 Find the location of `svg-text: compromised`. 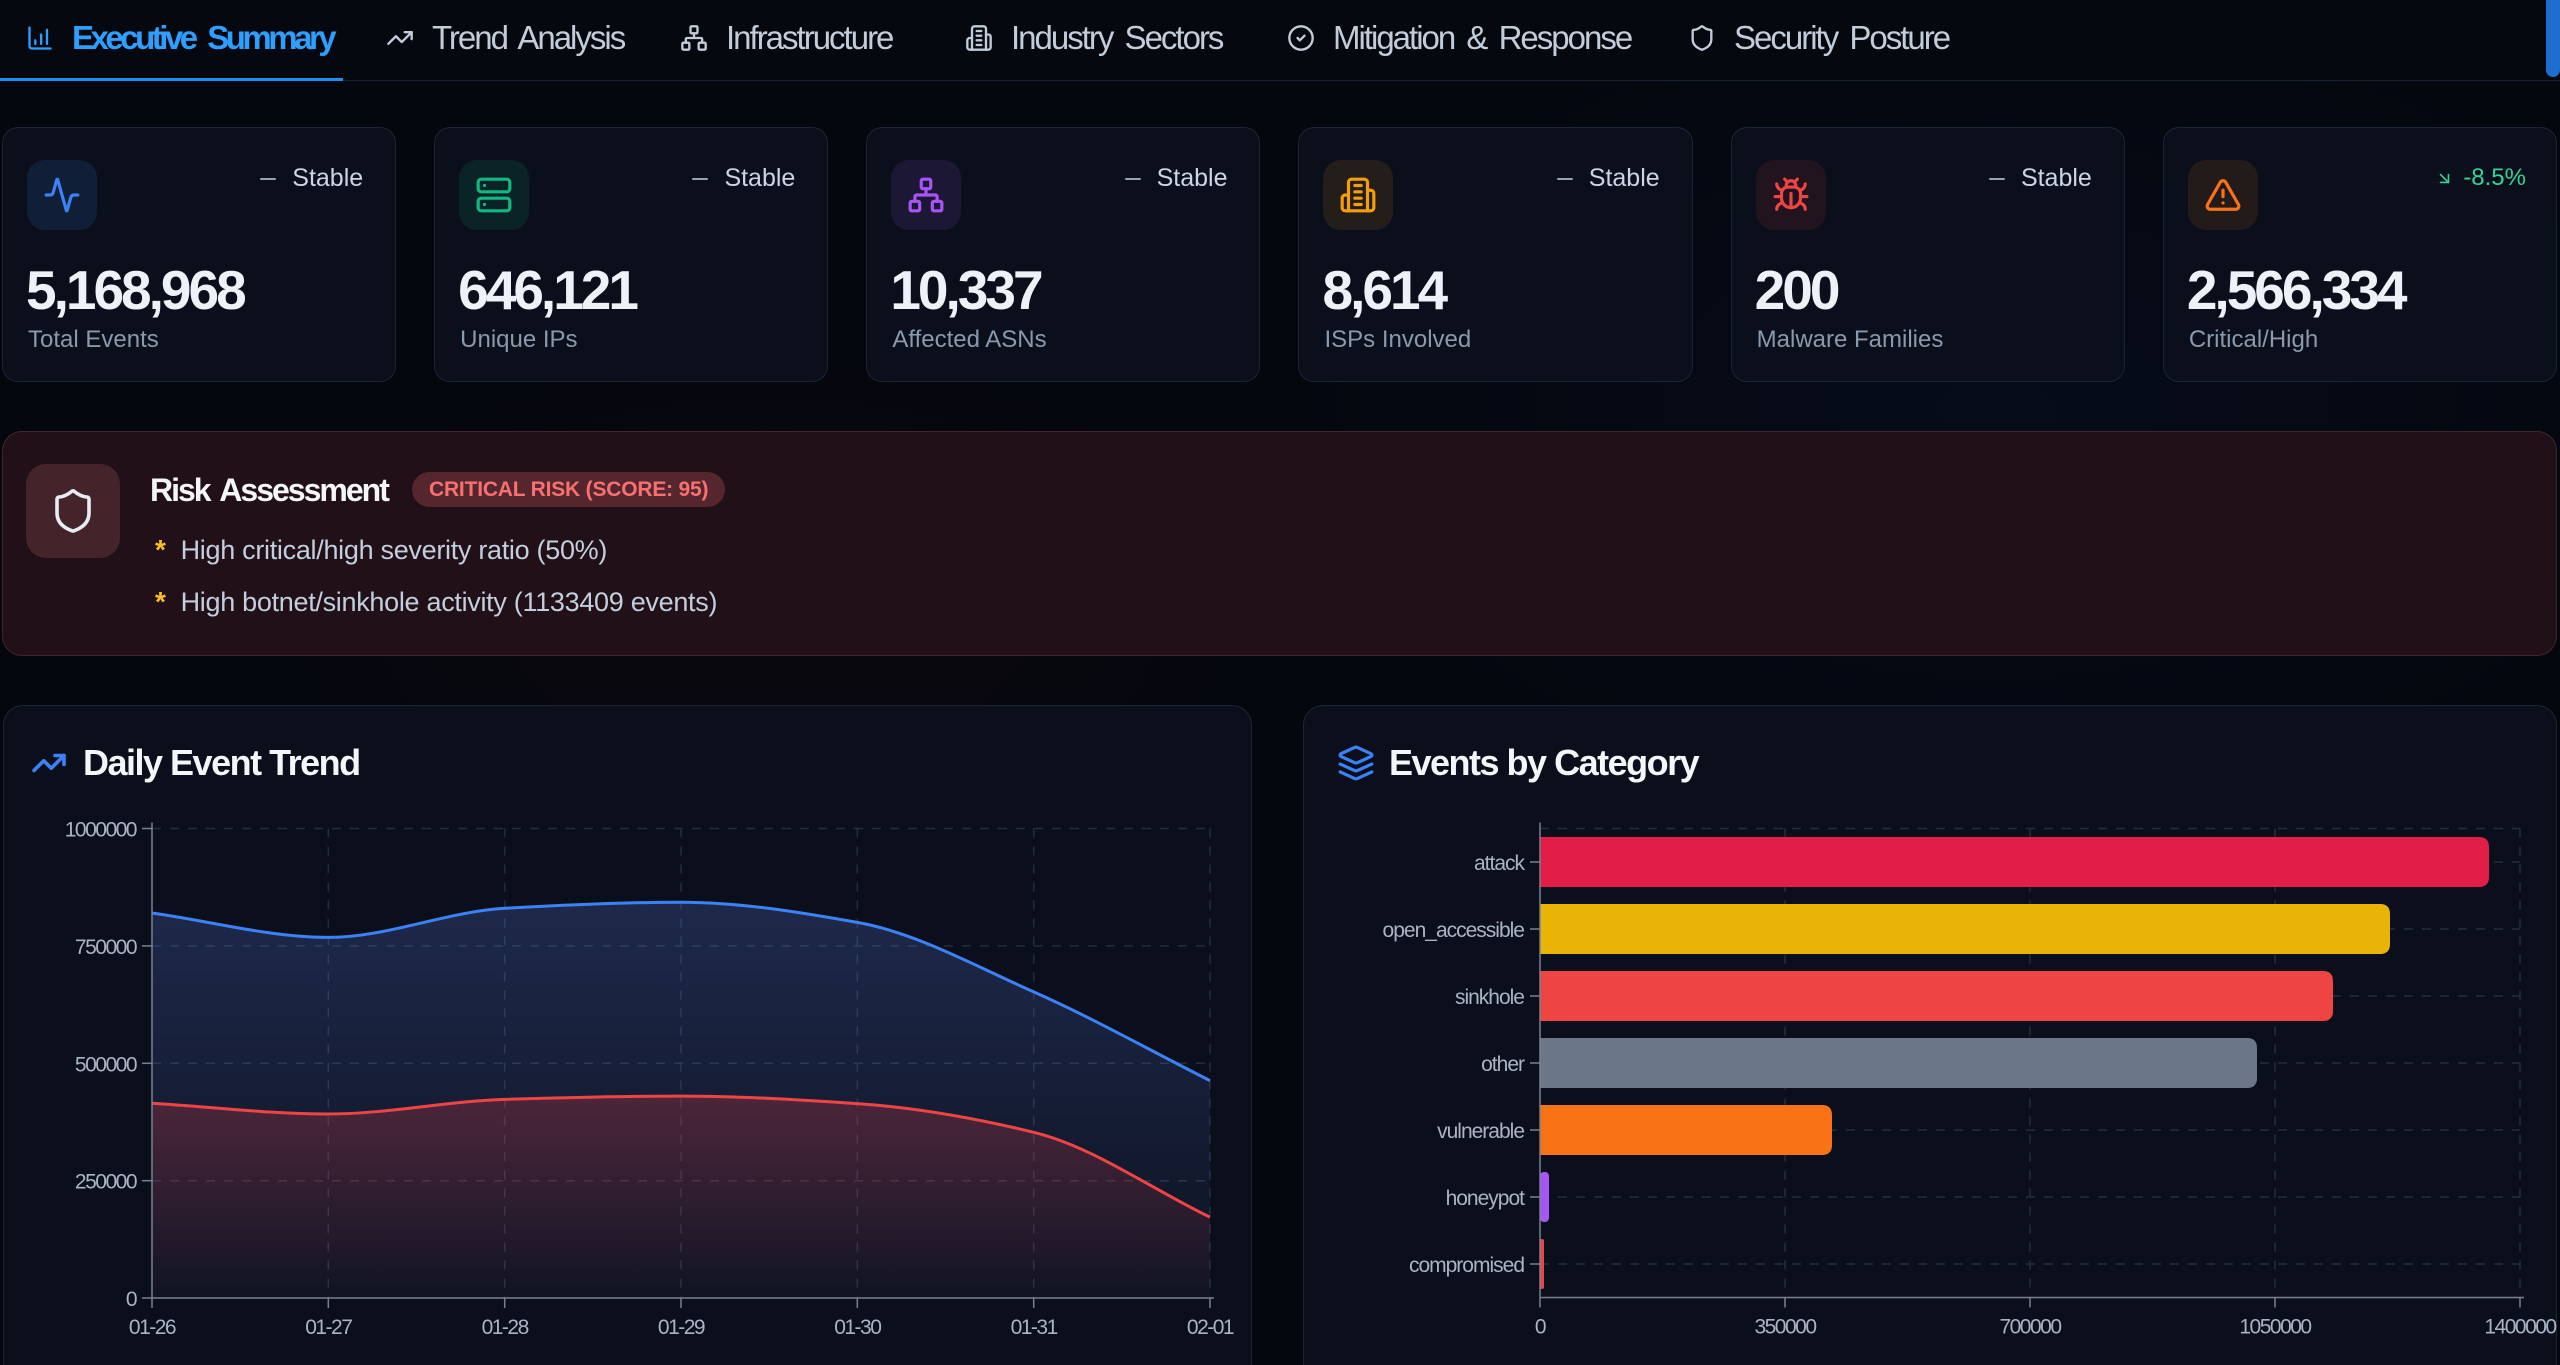

svg-text: compromised is located at coordinates (1466, 1265).